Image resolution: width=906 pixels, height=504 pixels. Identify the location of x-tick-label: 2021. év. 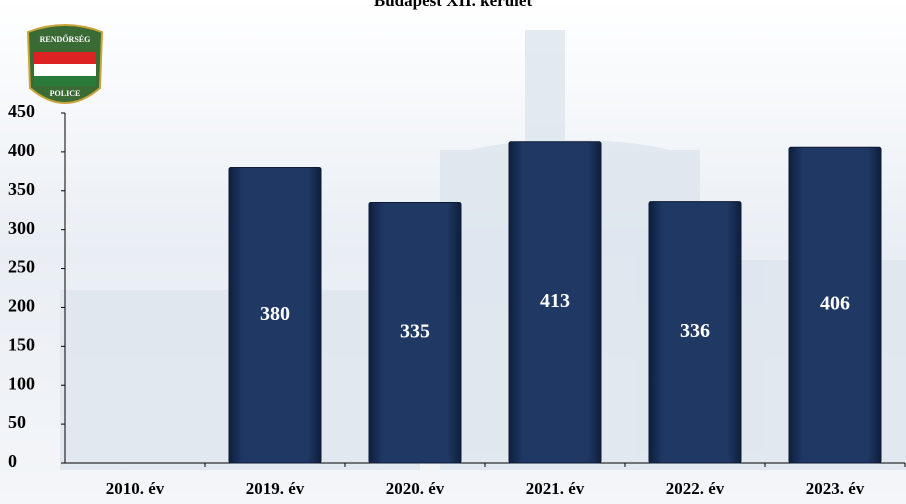
(555, 488).